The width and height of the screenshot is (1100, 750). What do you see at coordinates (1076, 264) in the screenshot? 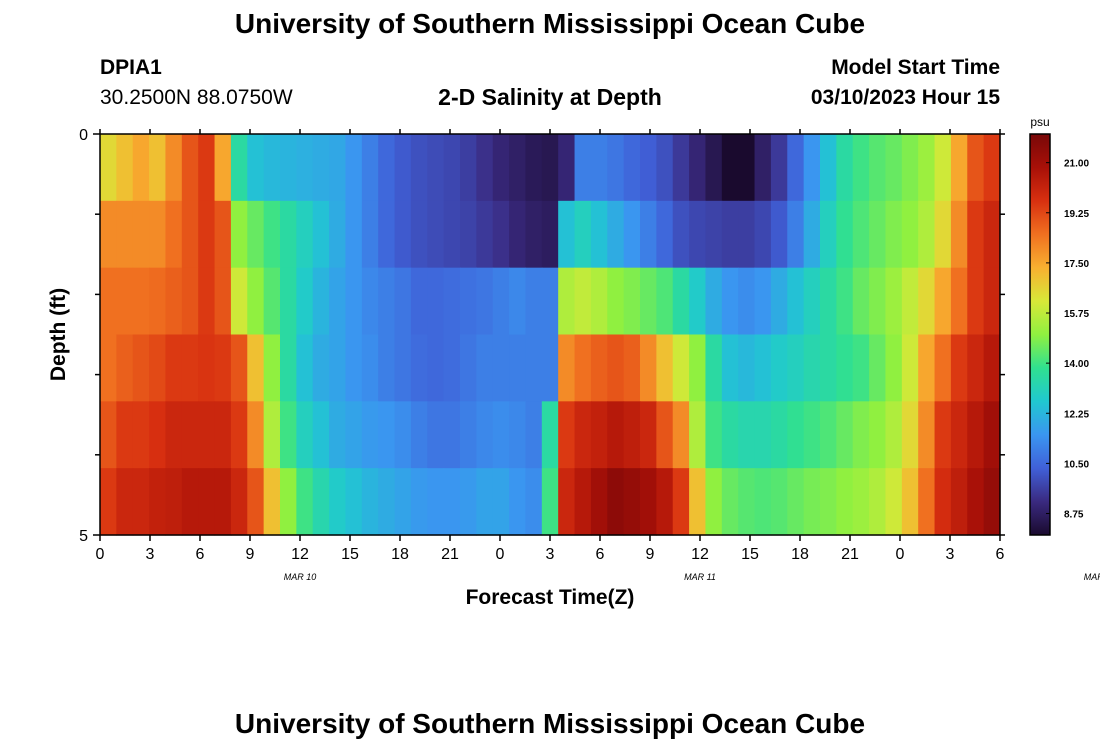
I see `colorbar-tick-label: 17.50` at bounding box center [1076, 264].